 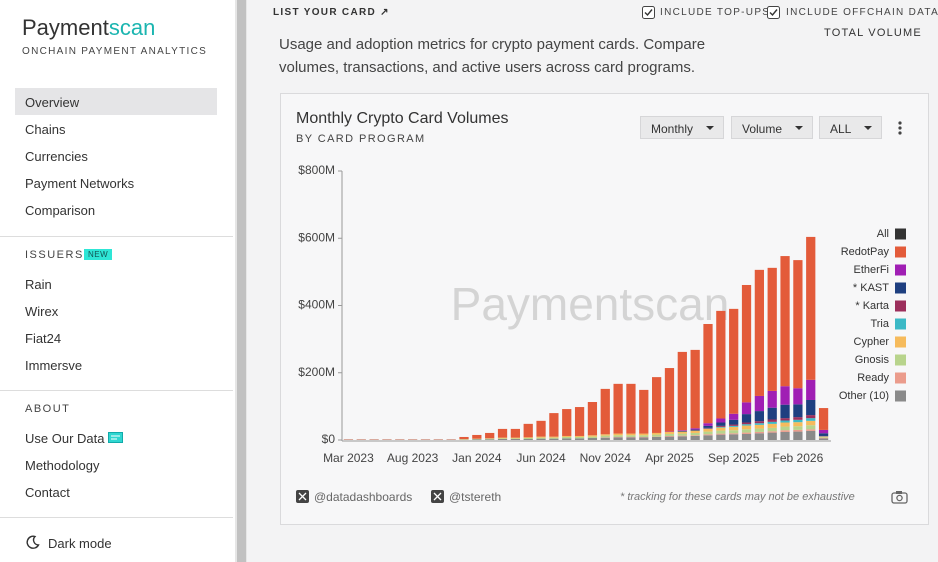 What do you see at coordinates (45, 129) in the screenshot?
I see `nav-item: Chains` at bounding box center [45, 129].